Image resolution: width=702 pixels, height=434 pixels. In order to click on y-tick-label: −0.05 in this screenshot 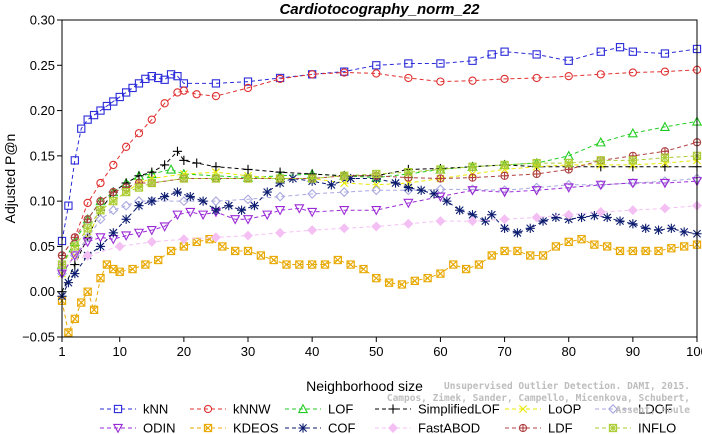, I will do `click(38, 337)`.